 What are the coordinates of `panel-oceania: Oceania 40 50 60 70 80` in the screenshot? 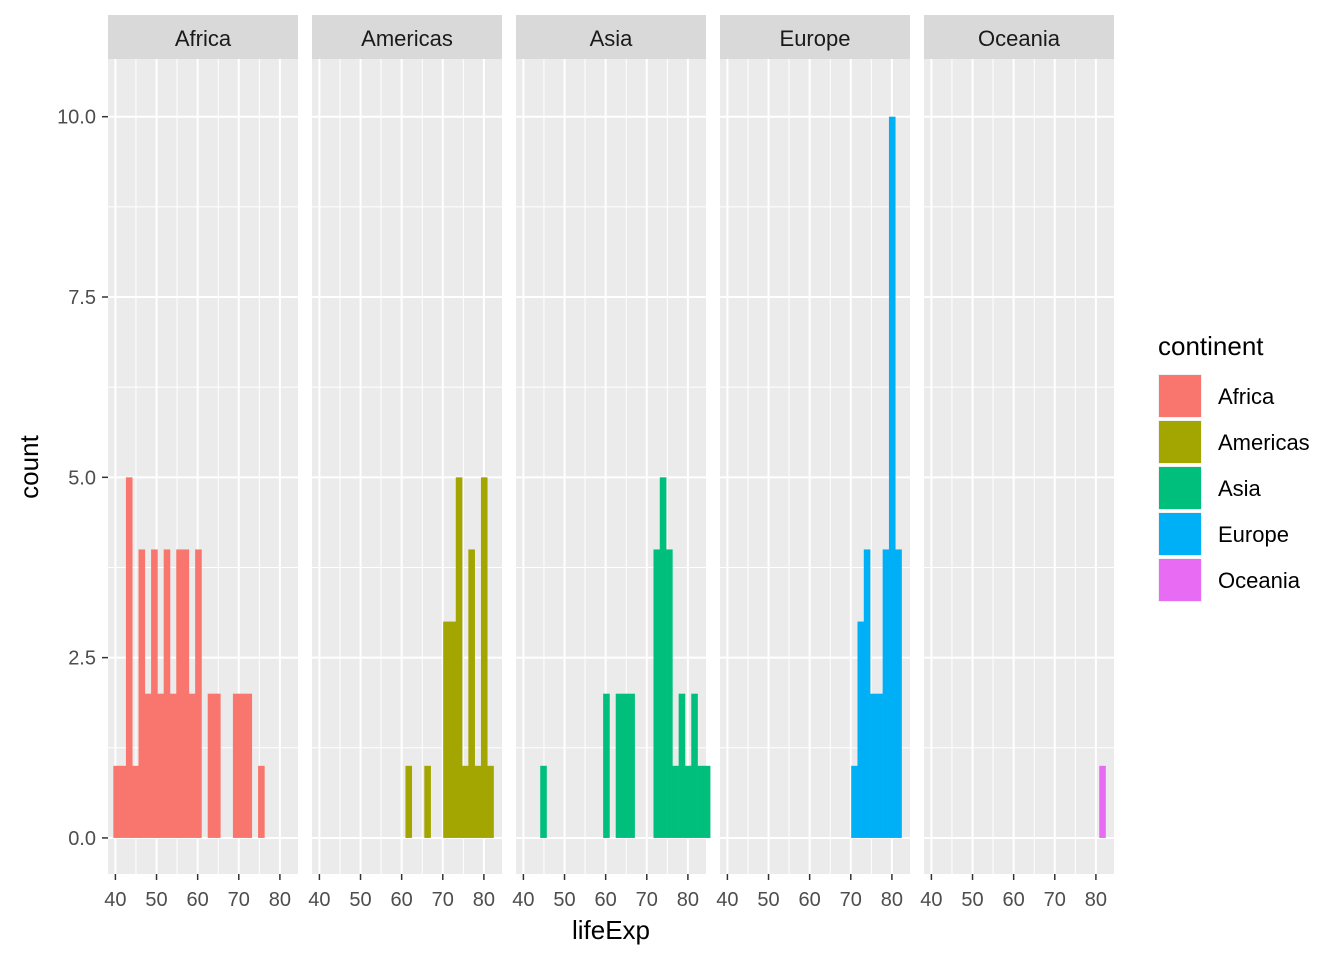 It's located at (1017, 463).